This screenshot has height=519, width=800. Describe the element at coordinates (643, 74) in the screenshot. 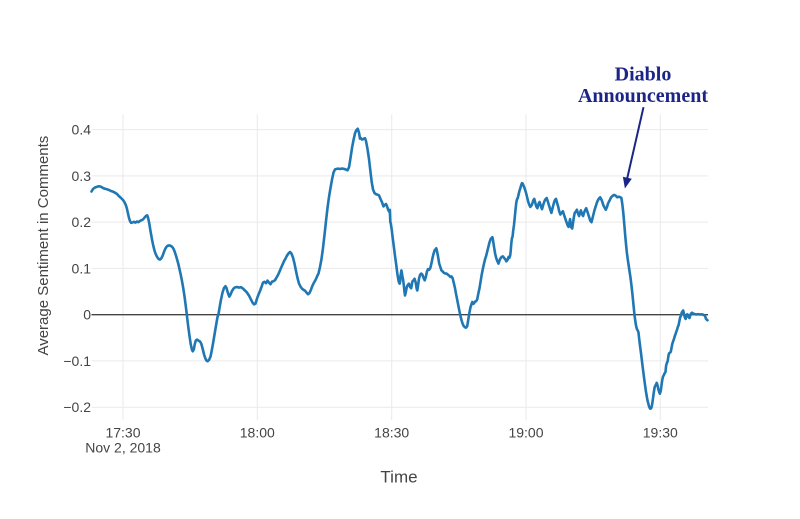

I see `svg-text: Diablo` at that location.